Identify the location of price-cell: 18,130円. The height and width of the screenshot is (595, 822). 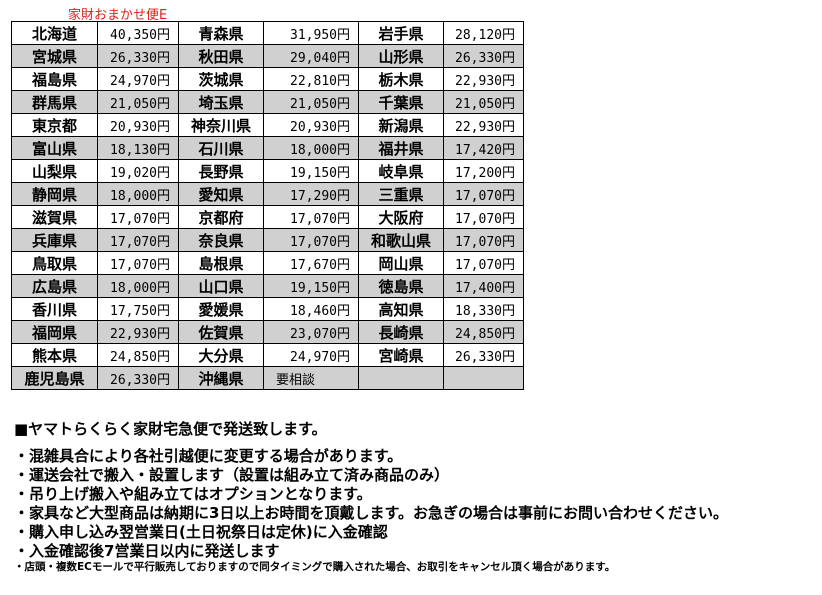
(138, 148).